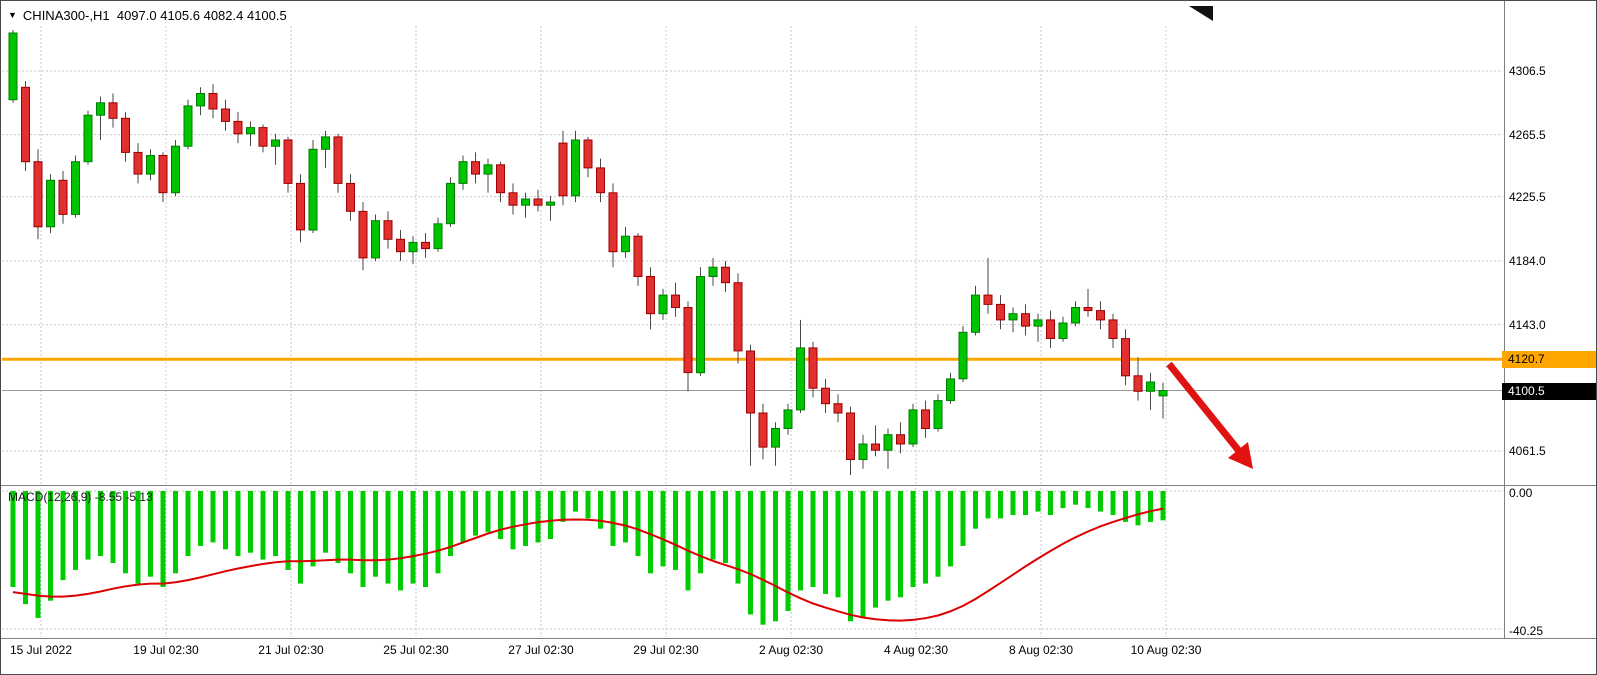 The width and height of the screenshot is (1597, 675). What do you see at coordinates (588, 564) in the screenshot?
I see `macd-signal-line` at bounding box center [588, 564].